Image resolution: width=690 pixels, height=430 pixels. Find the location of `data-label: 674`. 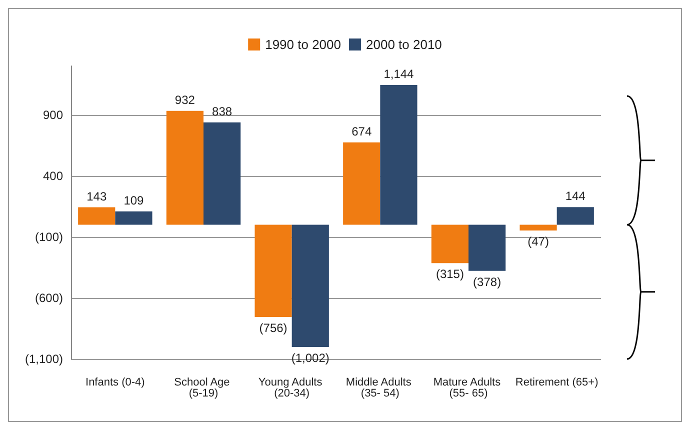

data-label: 674 is located at coordinates (362, 131).